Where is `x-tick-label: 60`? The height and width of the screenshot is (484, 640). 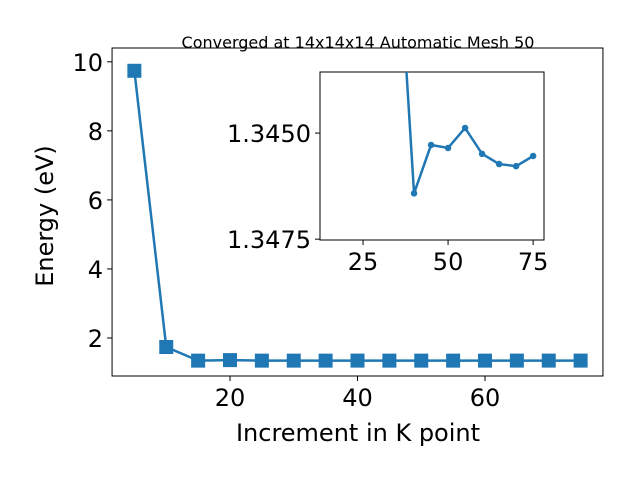 x-tick-label: 60 is located at coordinates (485, 398).